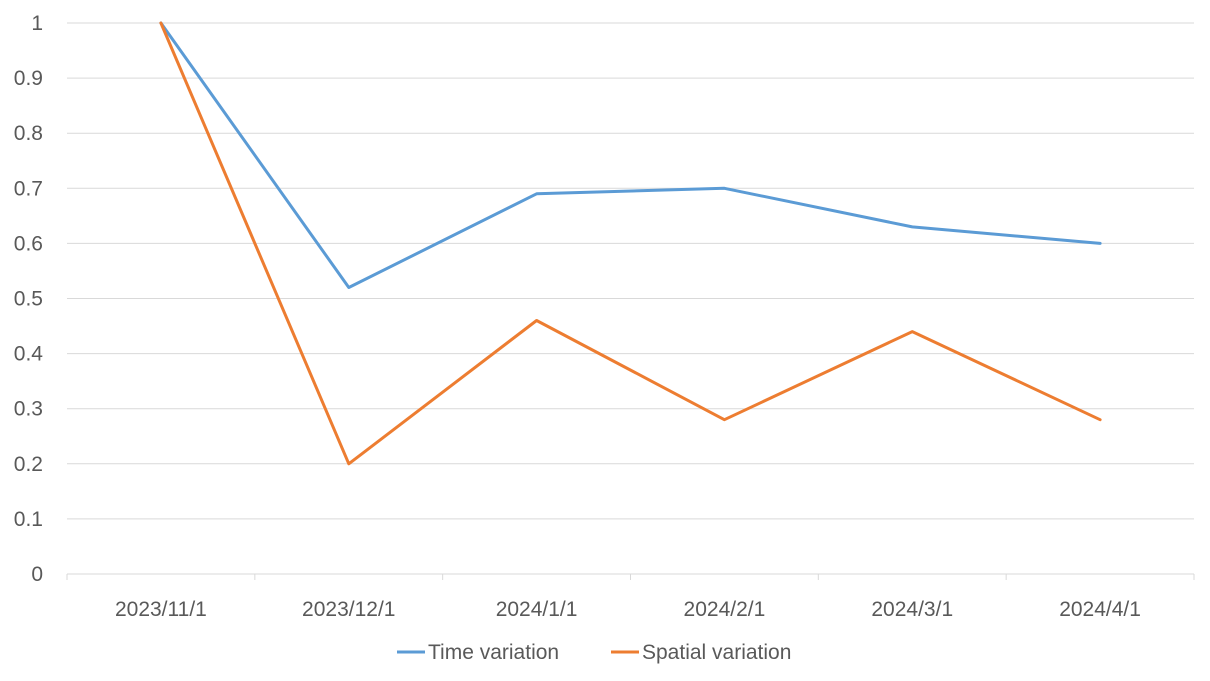  I want to click on x-axis, so click(630, 576).